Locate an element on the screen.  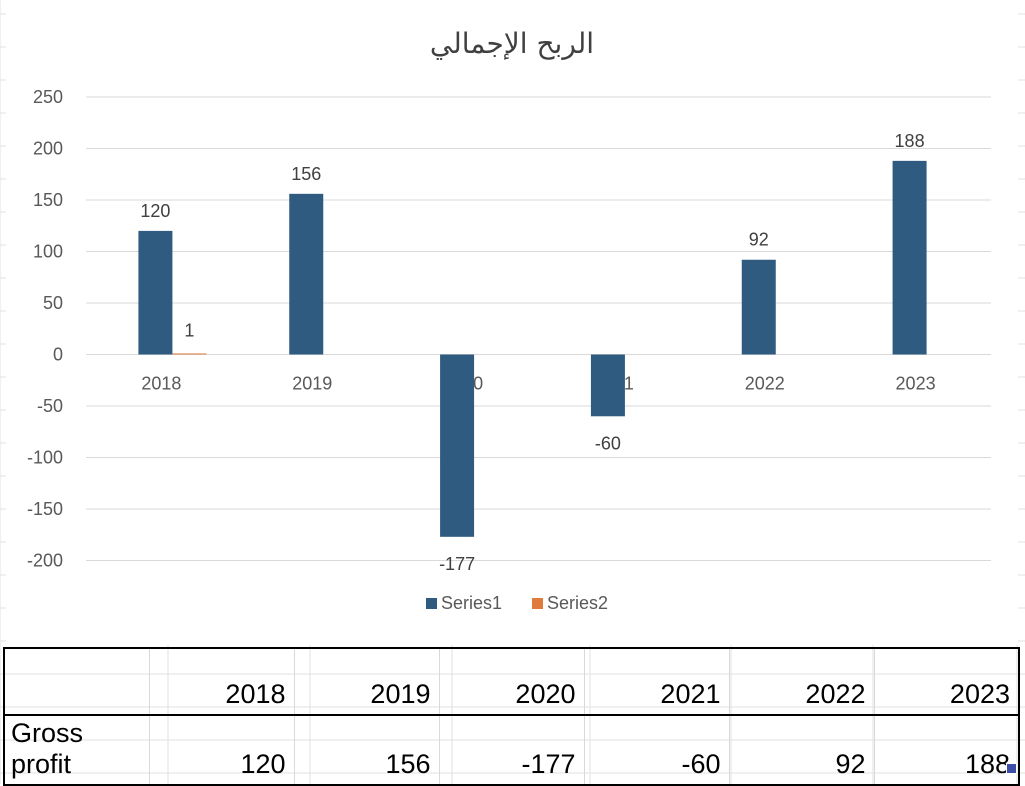
data-label: 156 is located at coordinates (306, 174).